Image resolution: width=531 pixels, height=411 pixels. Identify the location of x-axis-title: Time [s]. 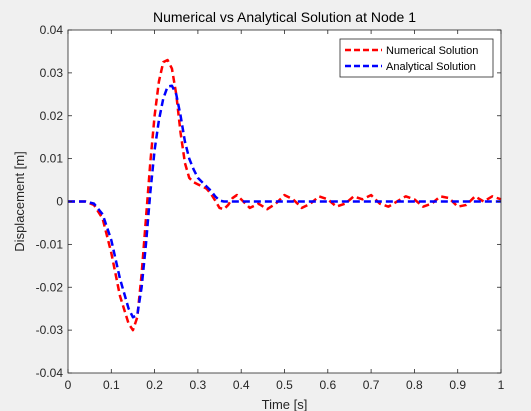
(285, 404).